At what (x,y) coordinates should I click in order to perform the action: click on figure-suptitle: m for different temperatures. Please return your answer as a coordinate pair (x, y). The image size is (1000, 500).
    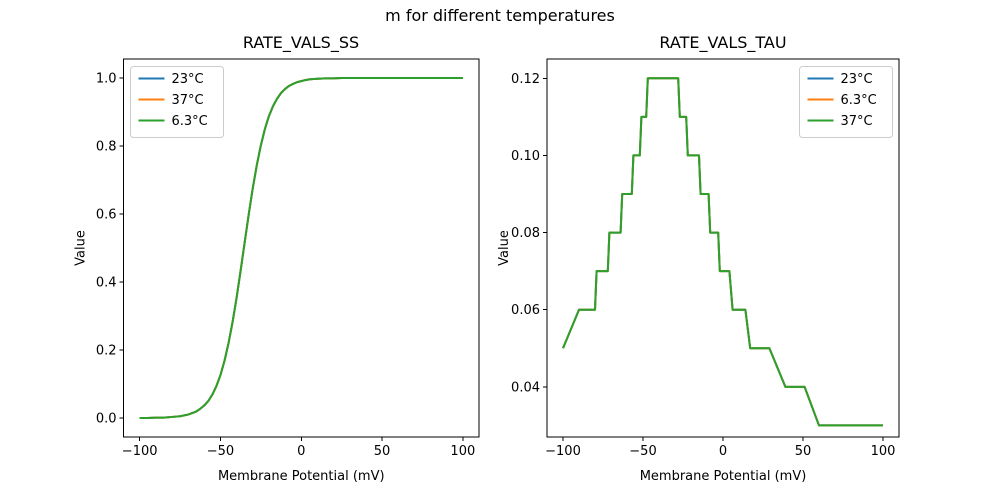
    Looking at the image, I should click on (500, 15).